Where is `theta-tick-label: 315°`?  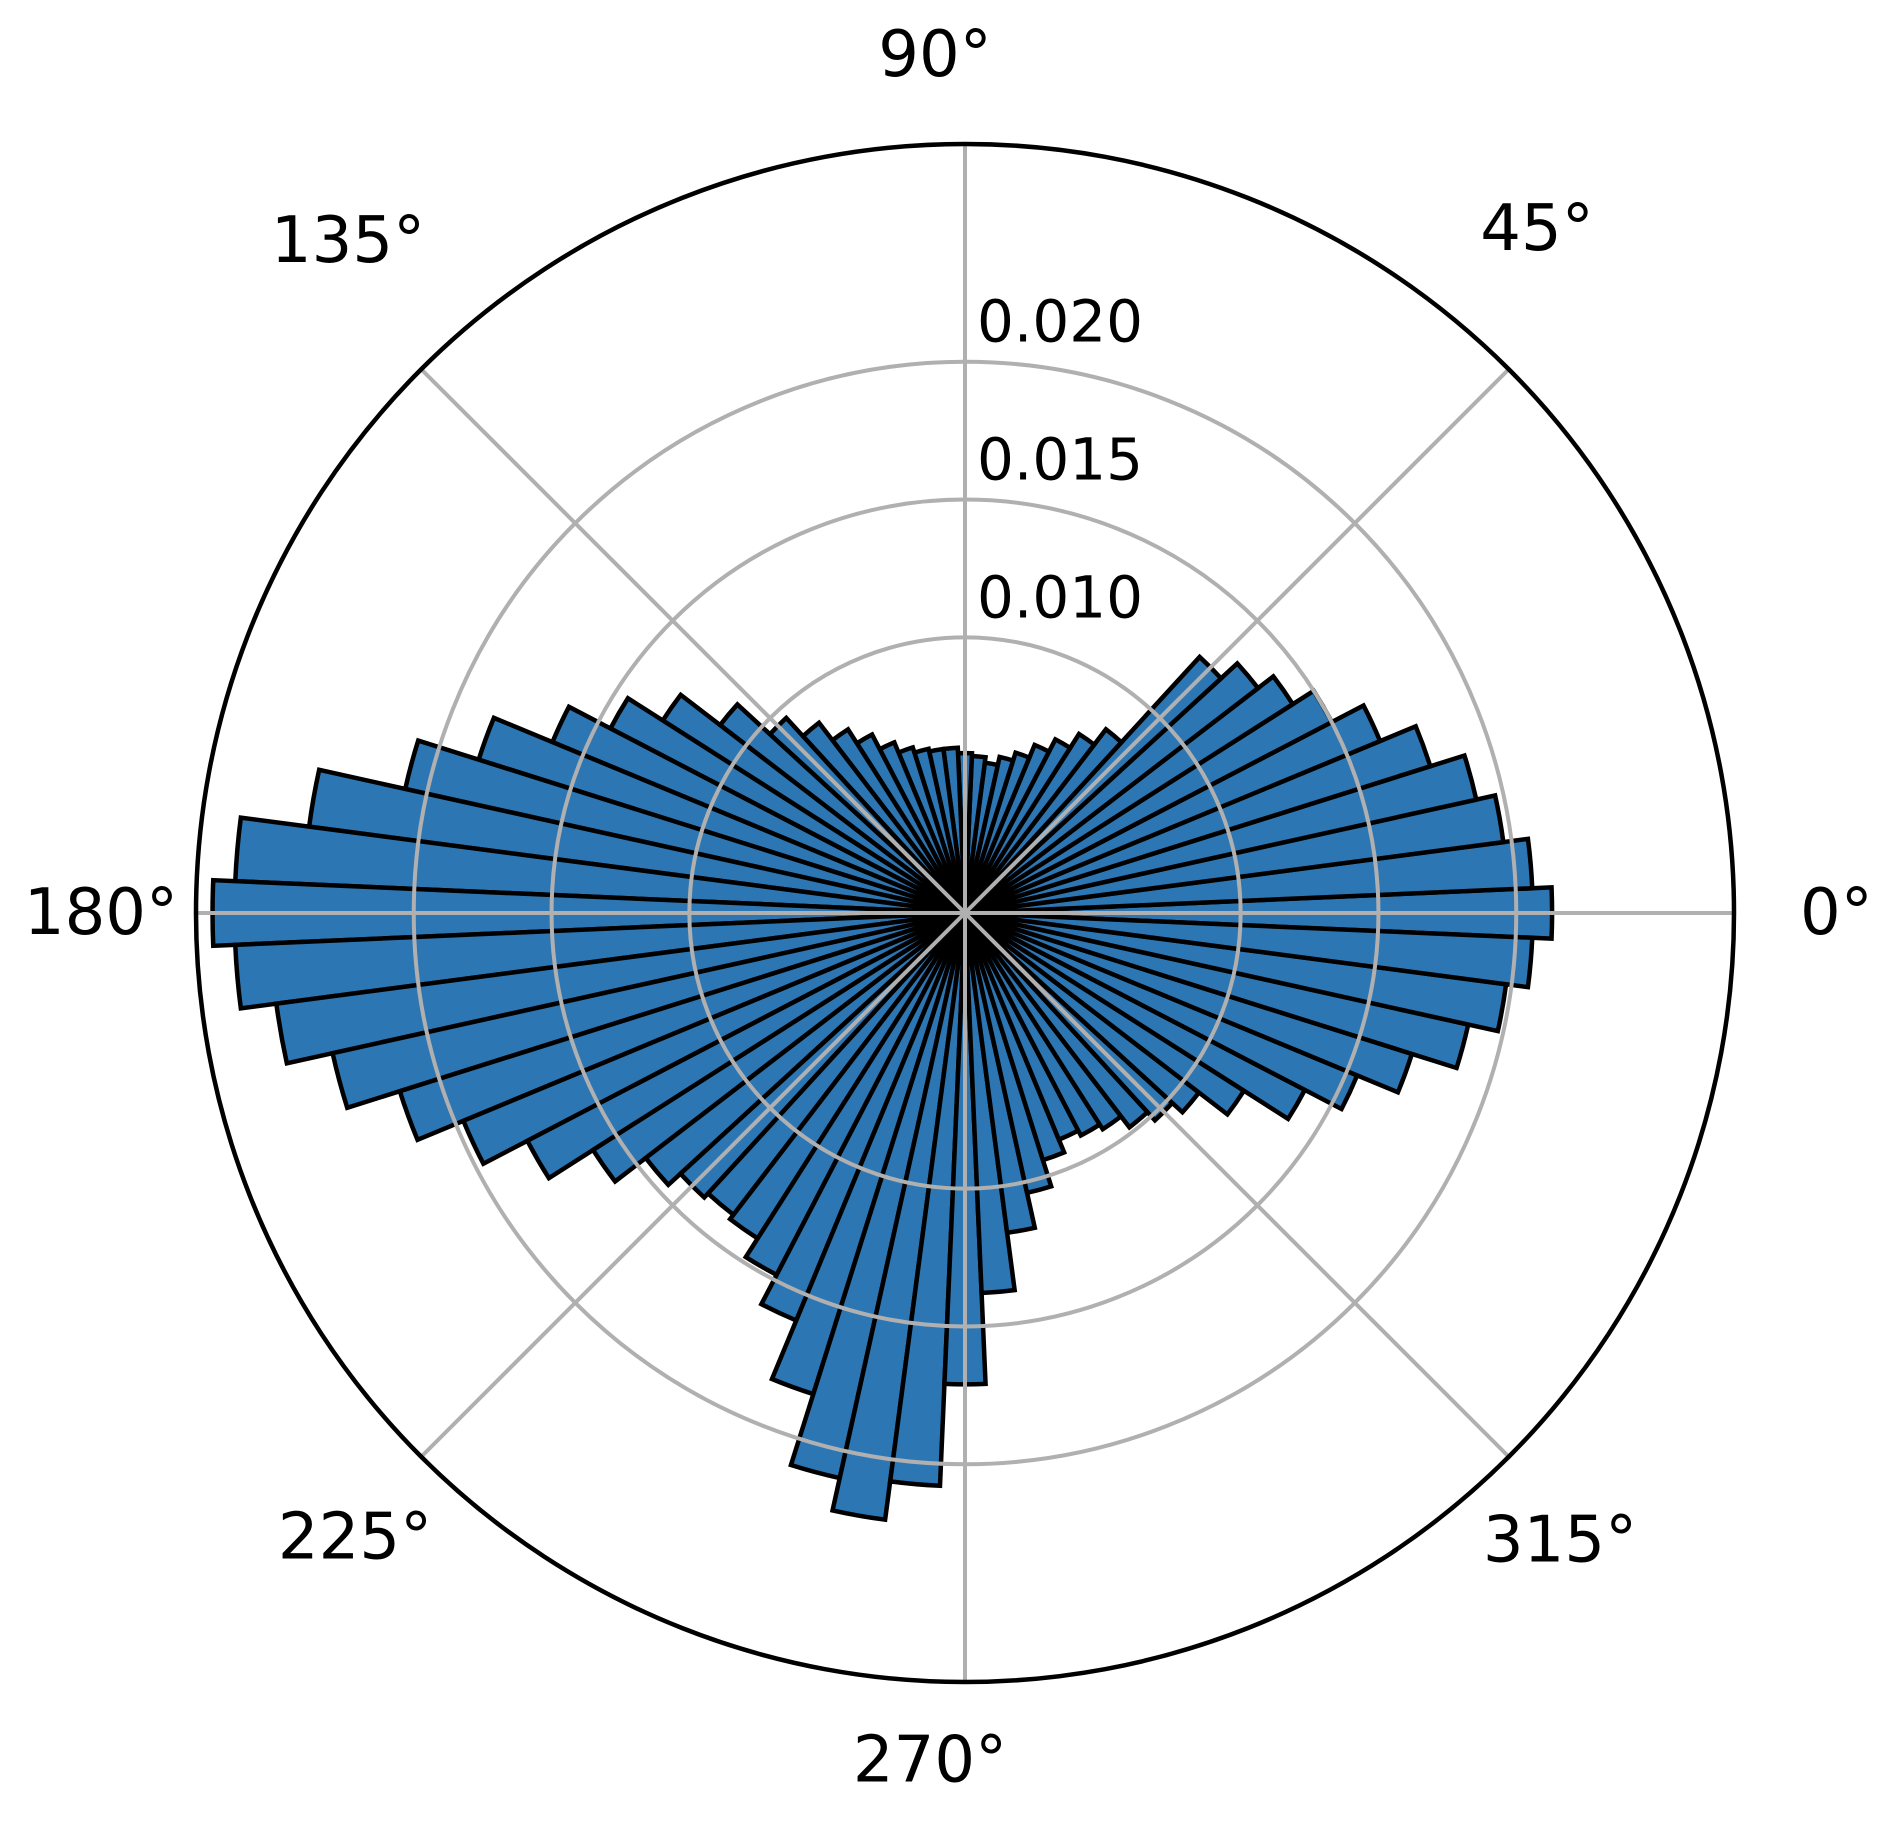
theta-tick-label: 315° is located at coordinates (1560, 1540).